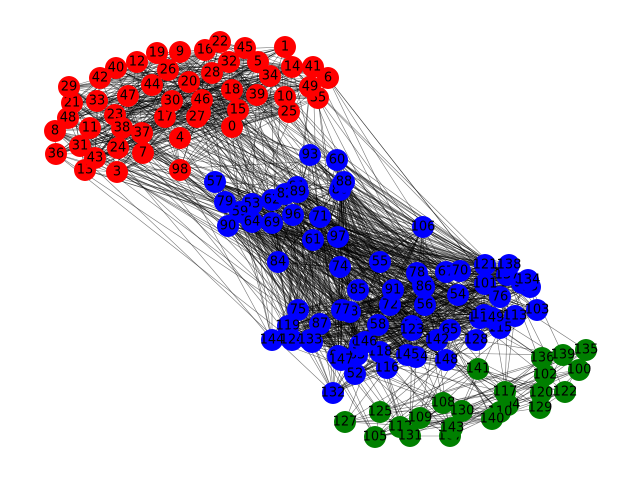 This screenshot has width=640, height=480. Describe the element at coordinates (229, 62) in the screenshot. I see `graph-node-32: 32` at that location.